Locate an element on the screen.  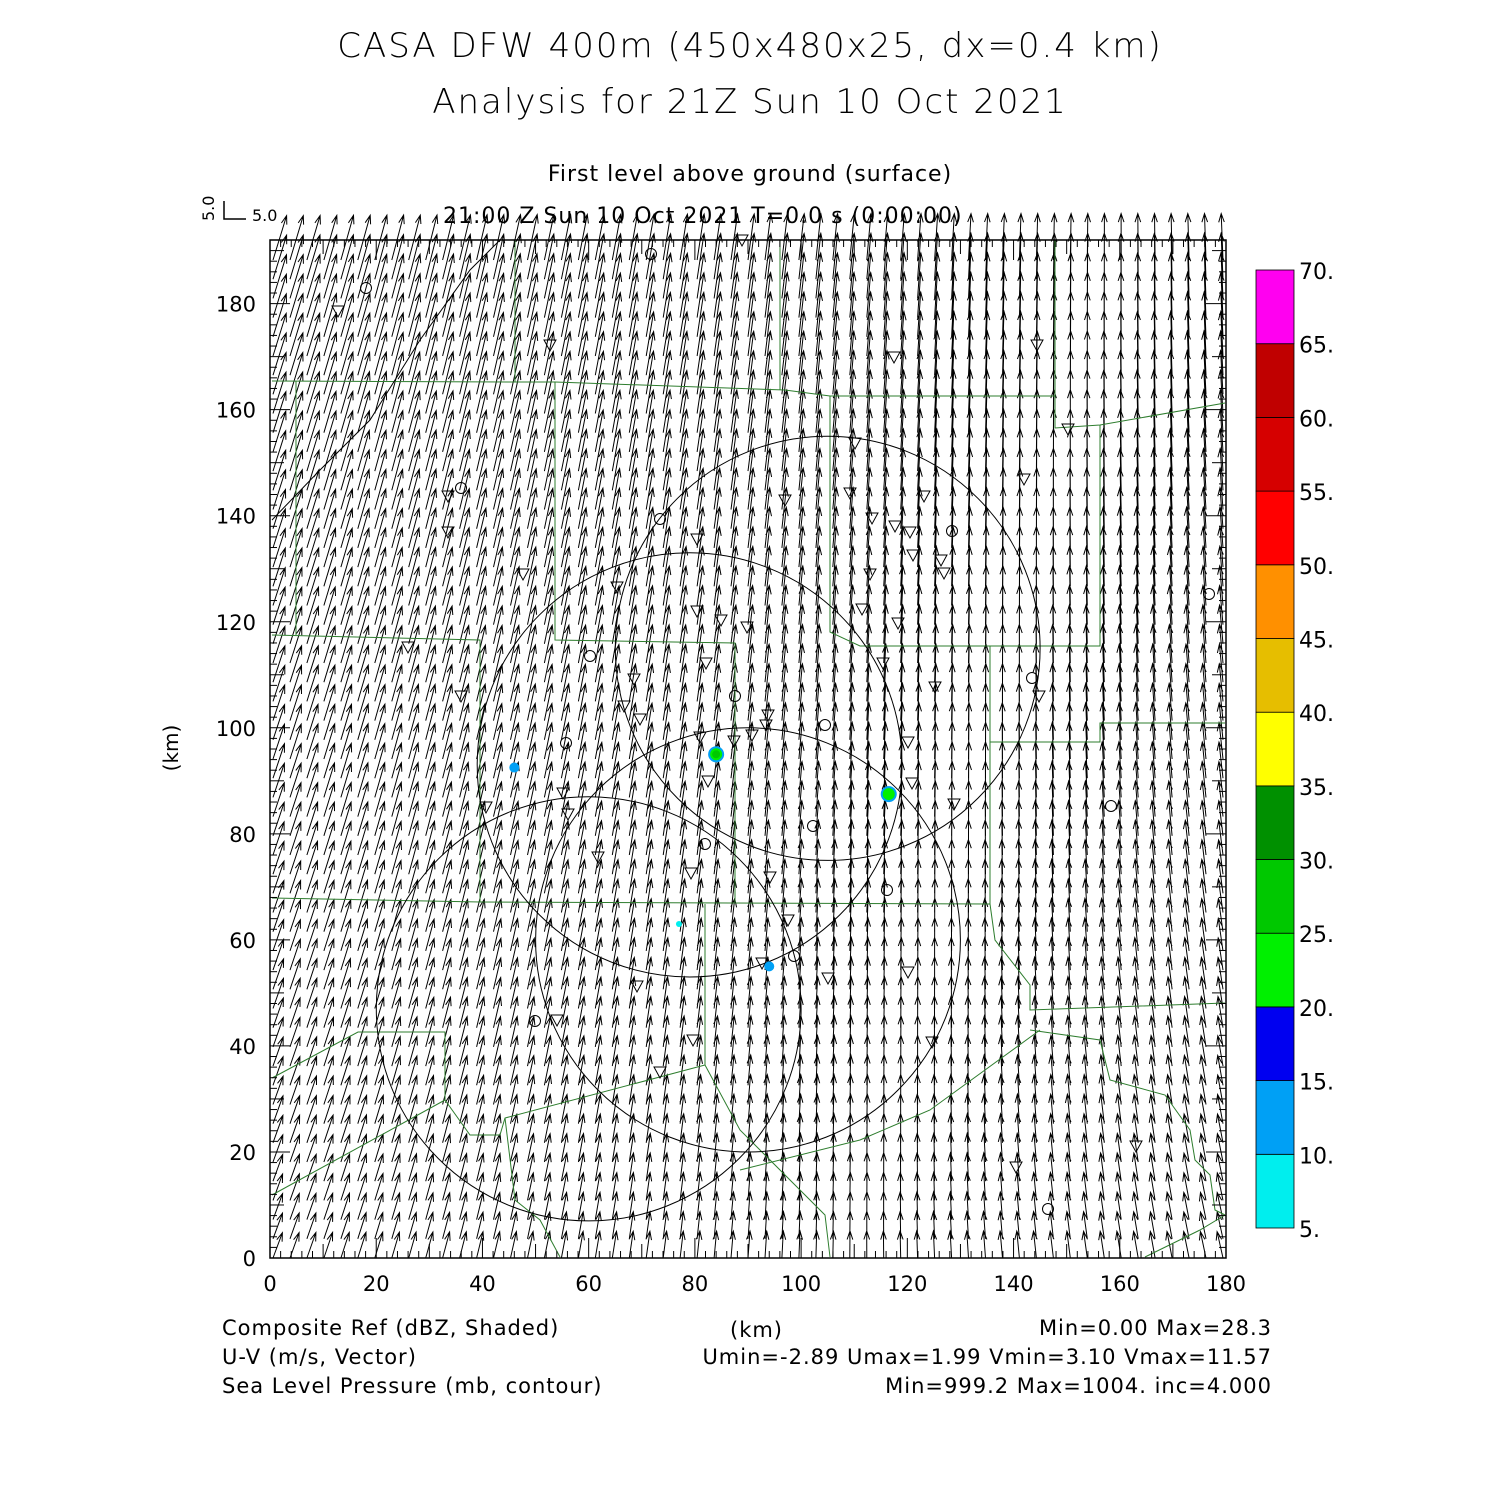
x-tick-label: 160 is located at coordinates (1120, 1284).